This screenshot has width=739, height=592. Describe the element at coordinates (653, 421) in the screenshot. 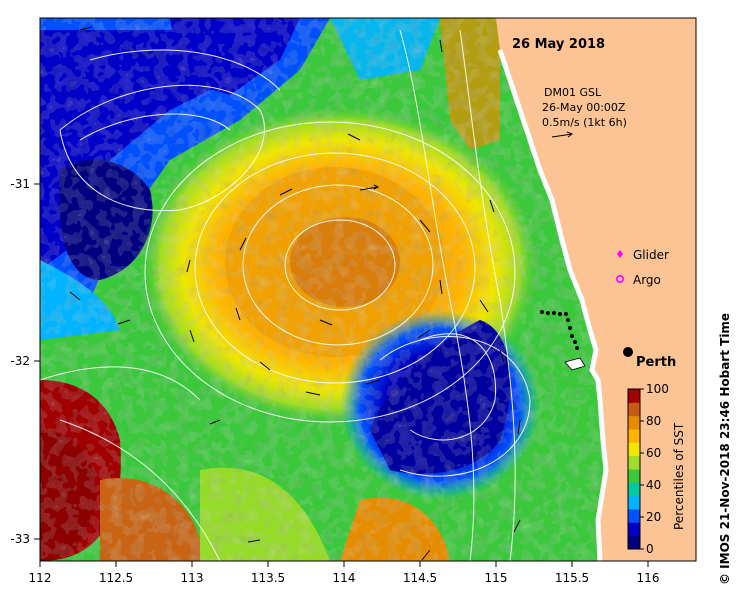

I see `colorbar-tick-label: 80` at that location.